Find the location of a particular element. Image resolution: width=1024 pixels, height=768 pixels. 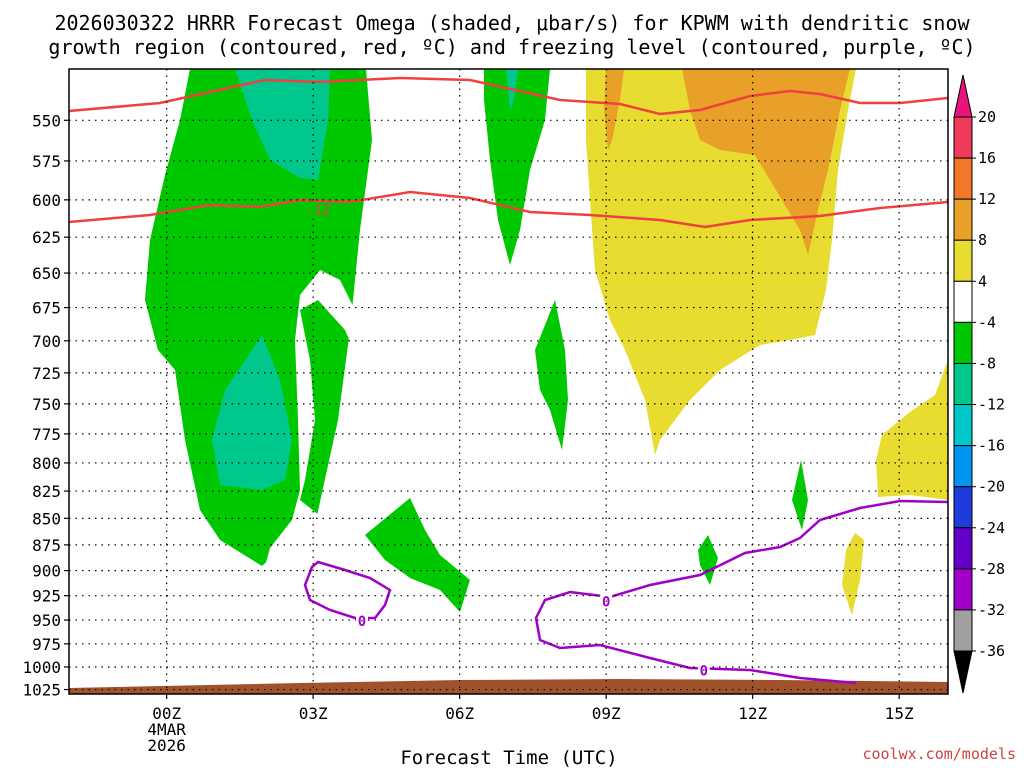

y-tick-label: 575 is located at coordinates (46, 161).